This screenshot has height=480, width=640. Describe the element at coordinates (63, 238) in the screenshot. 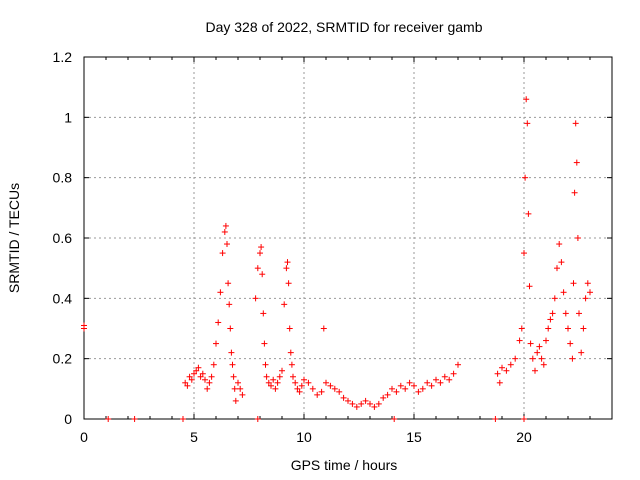

I see `y-tick-label: 0.6` at that location.